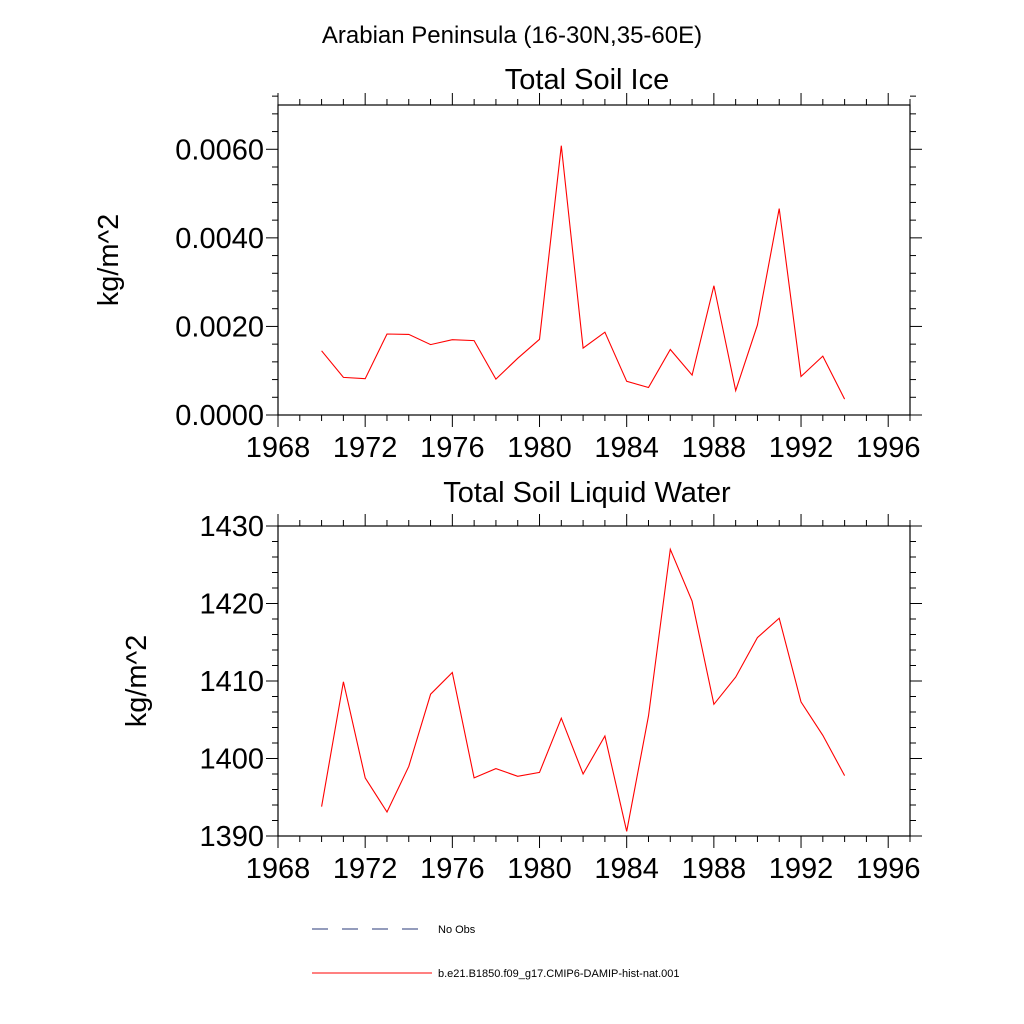 This screenshot has width=1024, height=1024. Describe the element at coordinates (714, 869) in the screenshot. I see `soil-liquid-water-x-tick-label: 1988` at that location.